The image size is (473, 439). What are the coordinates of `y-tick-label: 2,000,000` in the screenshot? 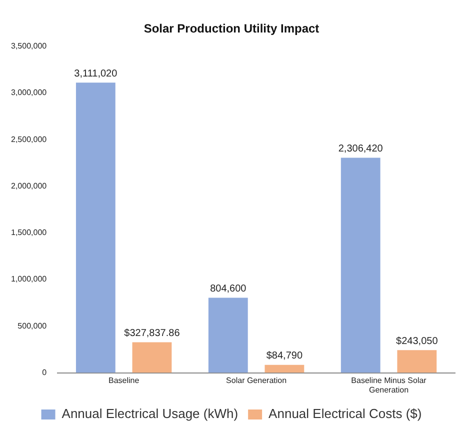 It's located at (29, 185).